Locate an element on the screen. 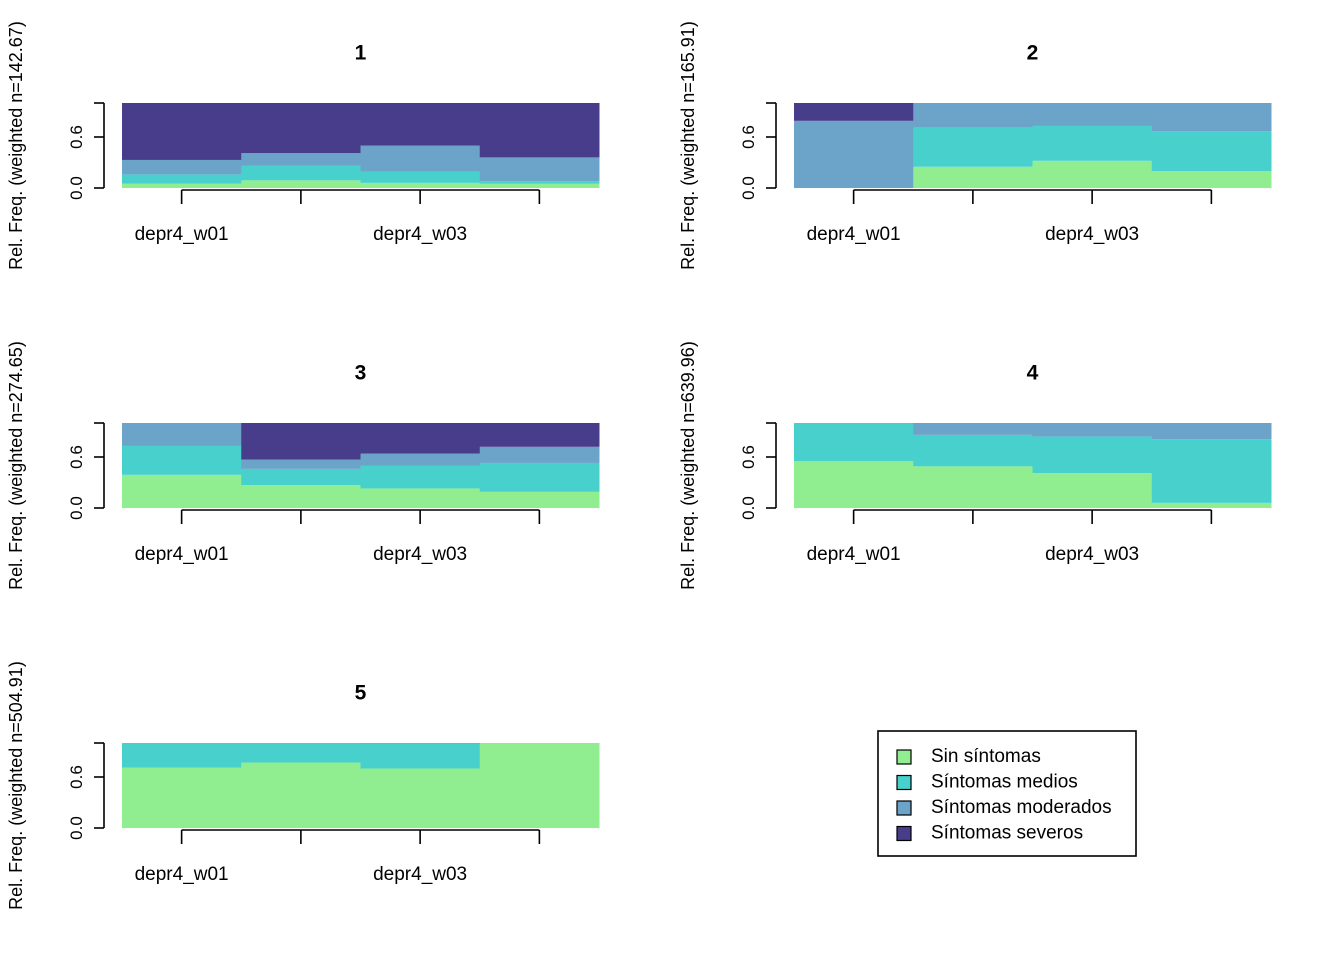  legend-item: Síntomas severos is located at coordinates (989, 833).